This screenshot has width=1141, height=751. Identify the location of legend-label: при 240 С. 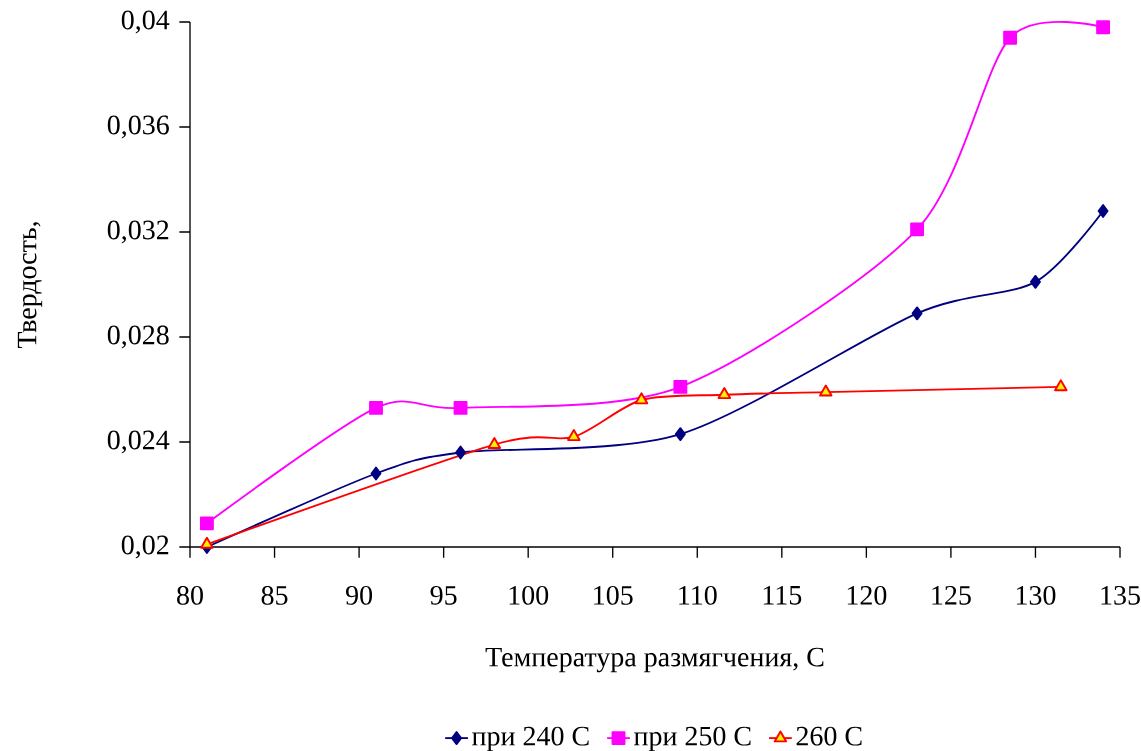
(530, 738).